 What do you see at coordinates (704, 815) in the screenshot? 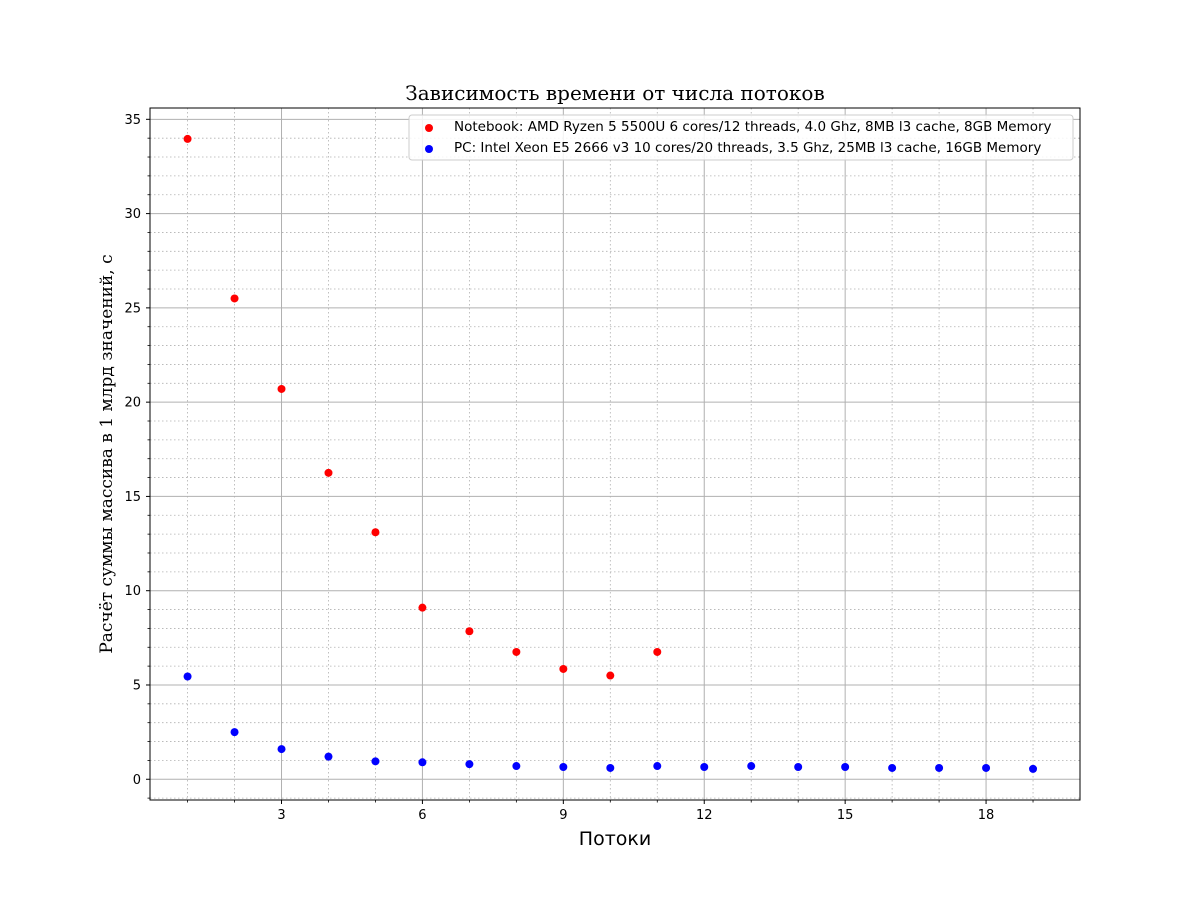
I see `x-tick-label: 12` at bounding box center [704, 815].